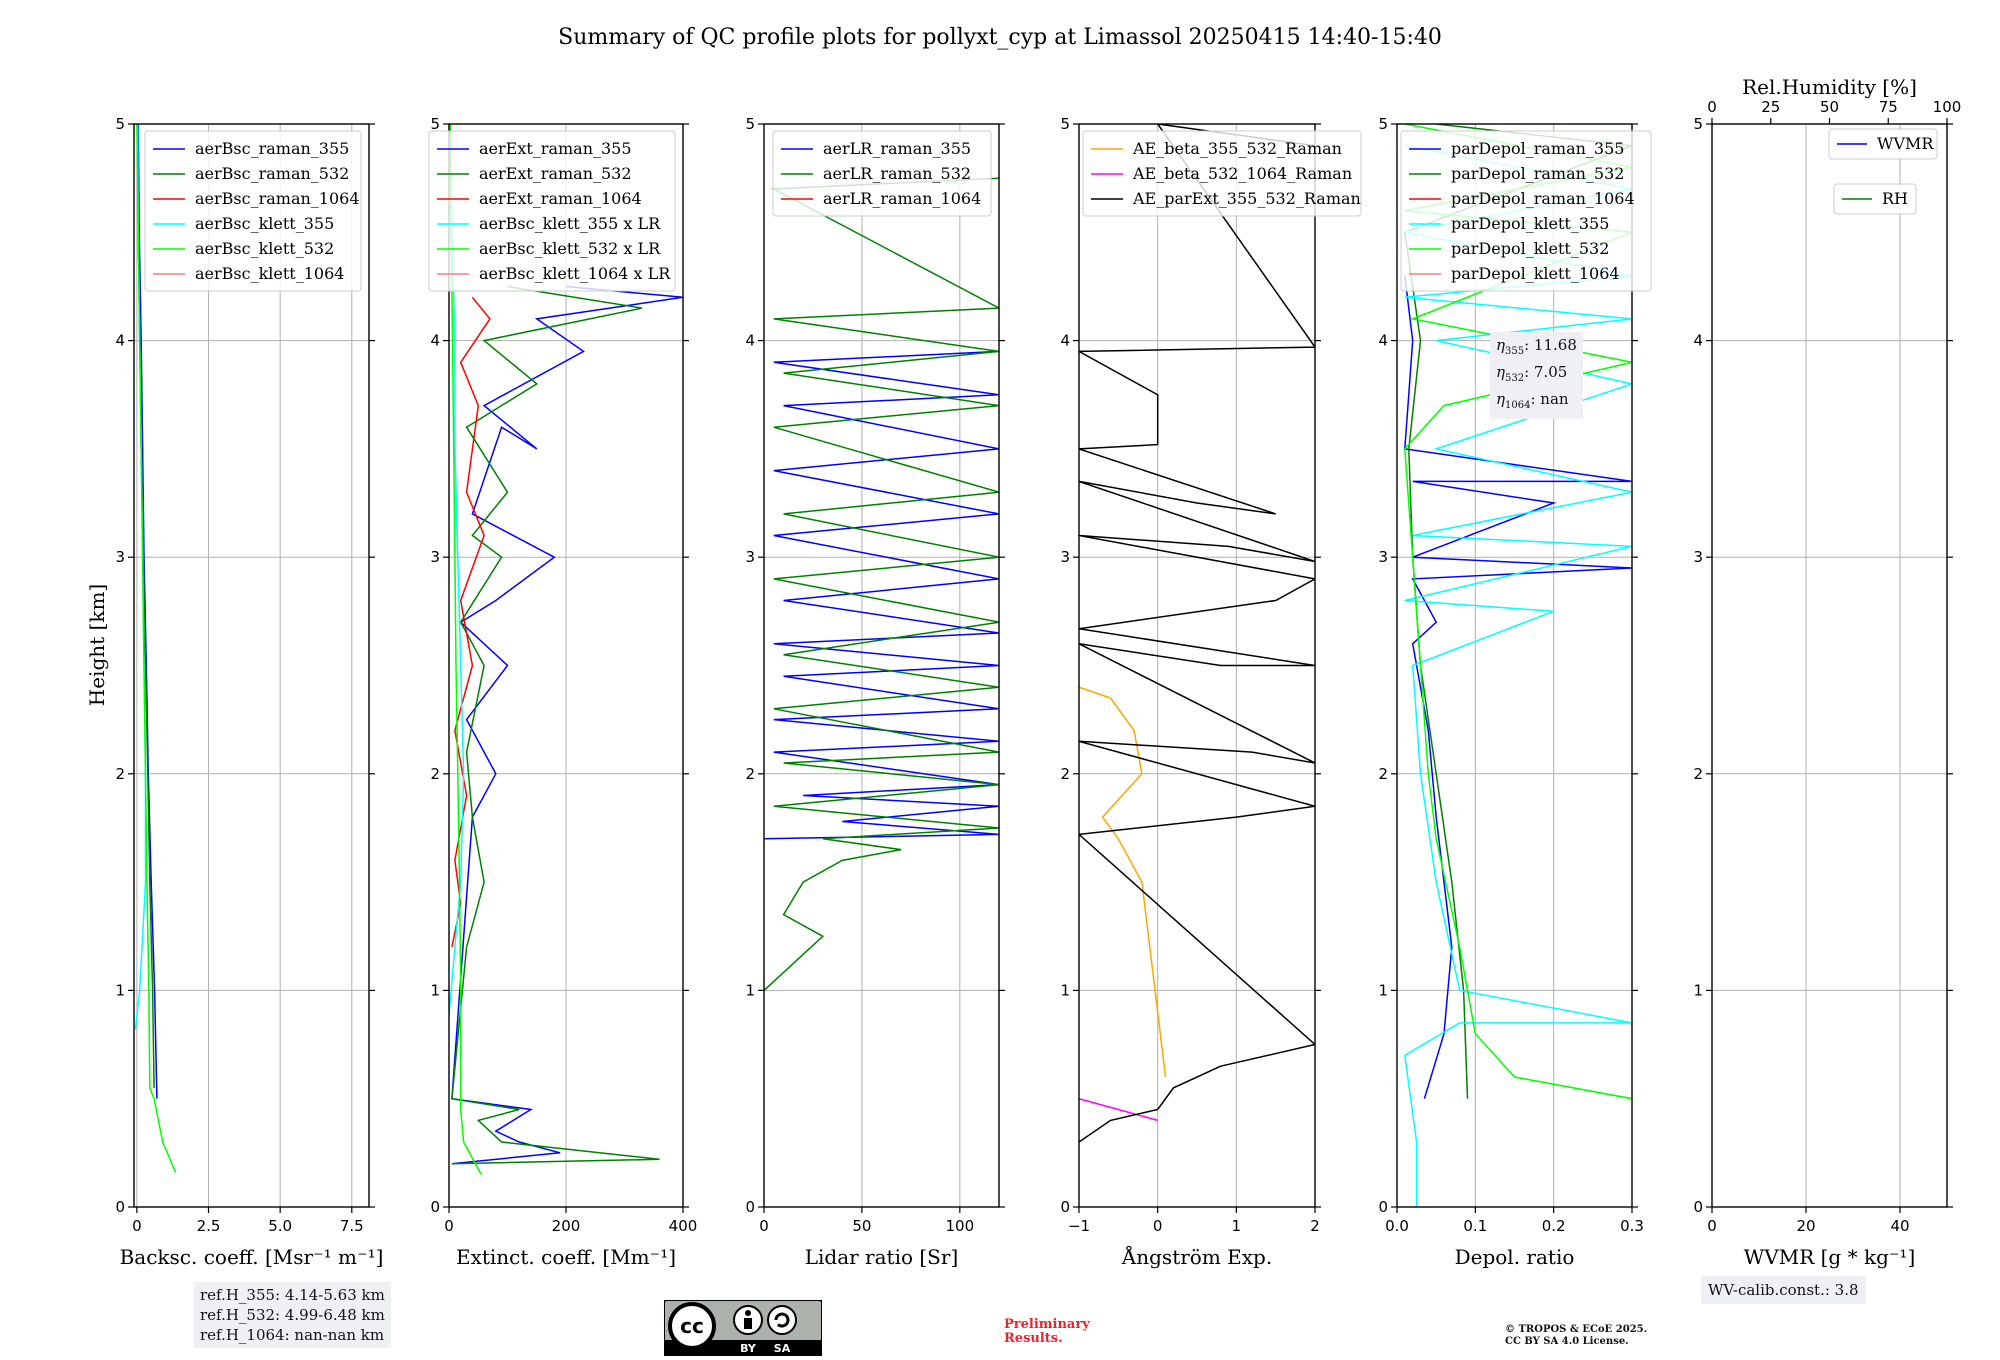 The image size is (2000, 1360). I want to click on top-x-tick-label: 0, so click(1712, 107).